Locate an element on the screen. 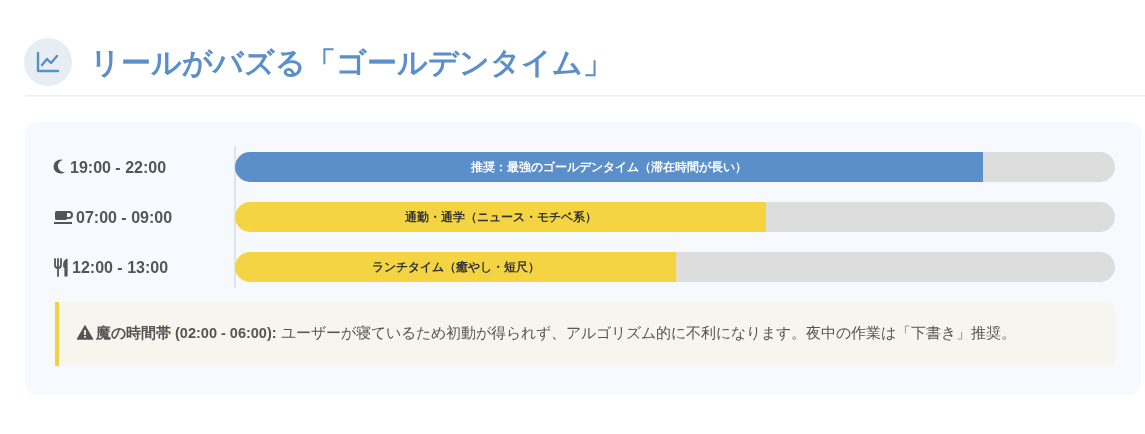 This screenshot has width=1145, height=434. annotation: 魔の時間帯 (02:00 - 06:00): ユーザーが寝ているため初動が得られず、アルゴリズム的に不利になります。夜中の作業は「下書き」推奨。 is located at coordinates (556, 333).